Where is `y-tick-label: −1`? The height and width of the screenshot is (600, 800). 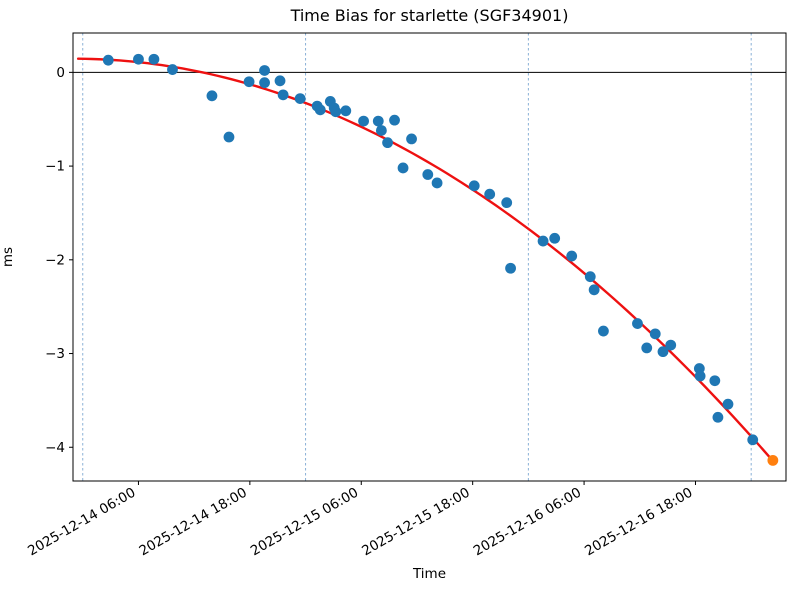
y-tick-label: −1 is located at coordinates (55, 167).